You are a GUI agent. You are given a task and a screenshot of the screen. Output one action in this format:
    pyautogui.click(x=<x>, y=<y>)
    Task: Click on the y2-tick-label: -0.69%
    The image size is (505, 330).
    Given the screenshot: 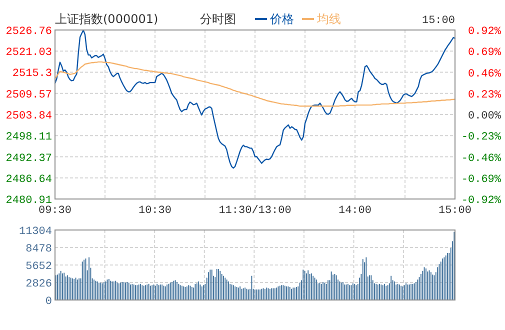 What is the action you would take?
    pyautogui.click(x=481, y=180)
    